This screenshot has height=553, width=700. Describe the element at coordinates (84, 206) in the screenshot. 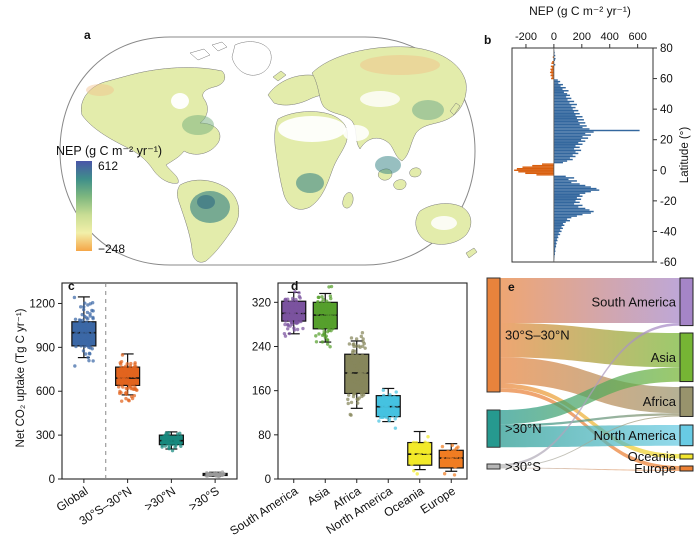

I see `colorbar` at that location.